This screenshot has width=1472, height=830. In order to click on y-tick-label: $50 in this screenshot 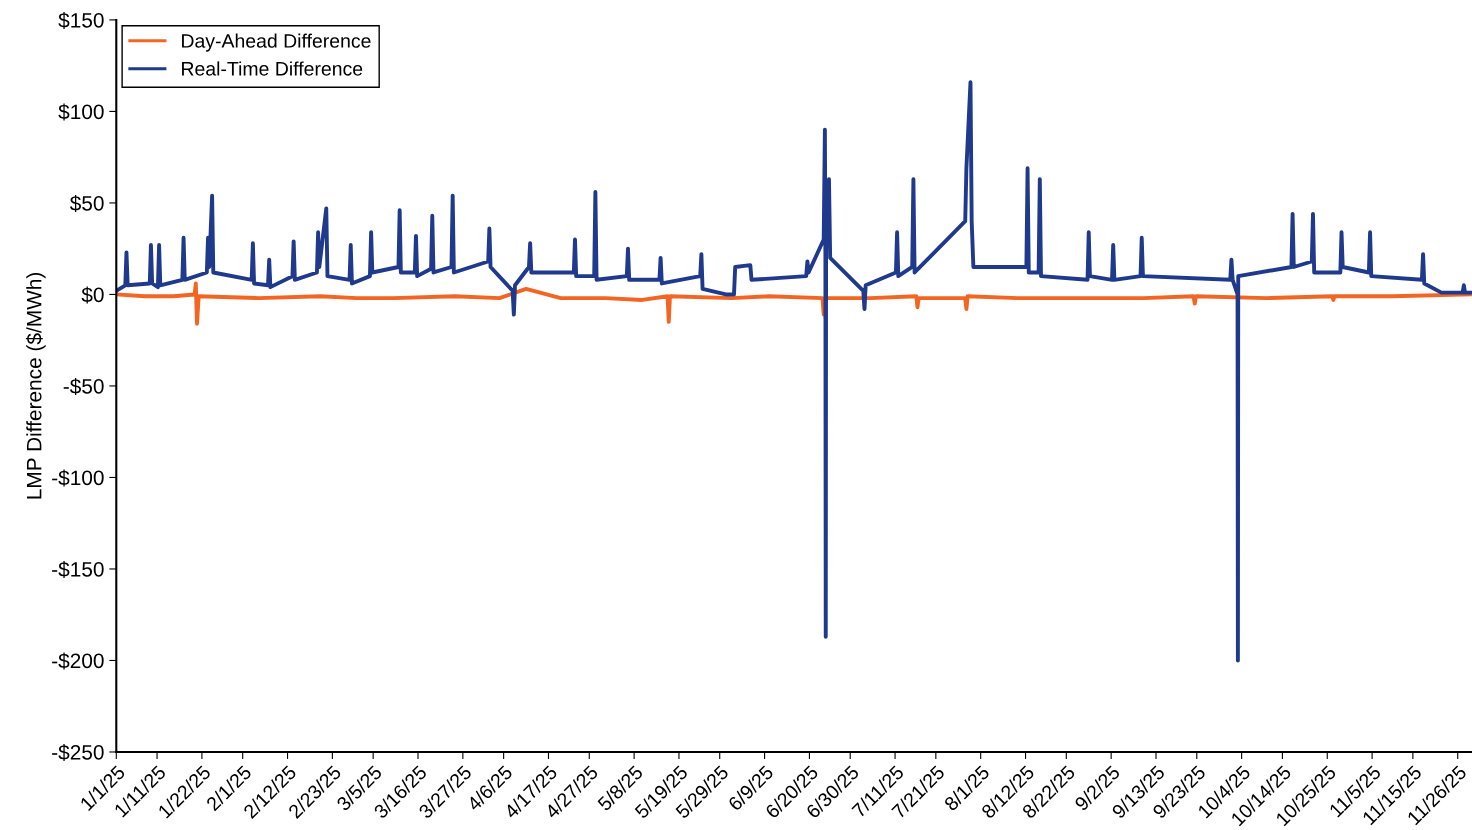, I will do `click(86, 203)`.